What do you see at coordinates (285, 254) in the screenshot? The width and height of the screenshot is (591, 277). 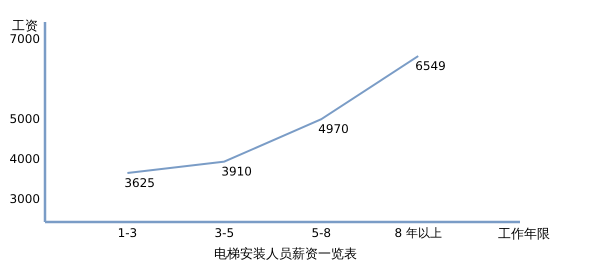 I see `title: 电梯安装人员薪资一览表` at bounding box center [285, 254].